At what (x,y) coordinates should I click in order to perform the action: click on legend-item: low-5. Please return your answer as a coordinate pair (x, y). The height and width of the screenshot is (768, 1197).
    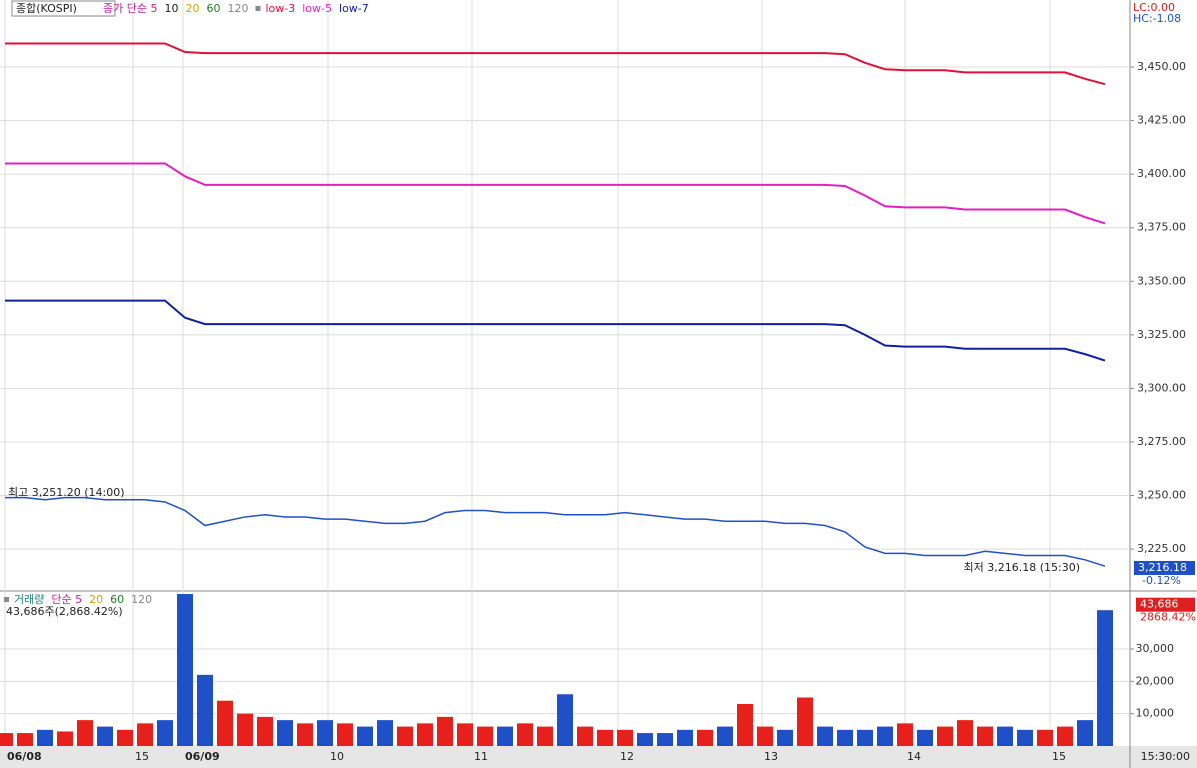
    Looking at the image, I should click on (317, 8).